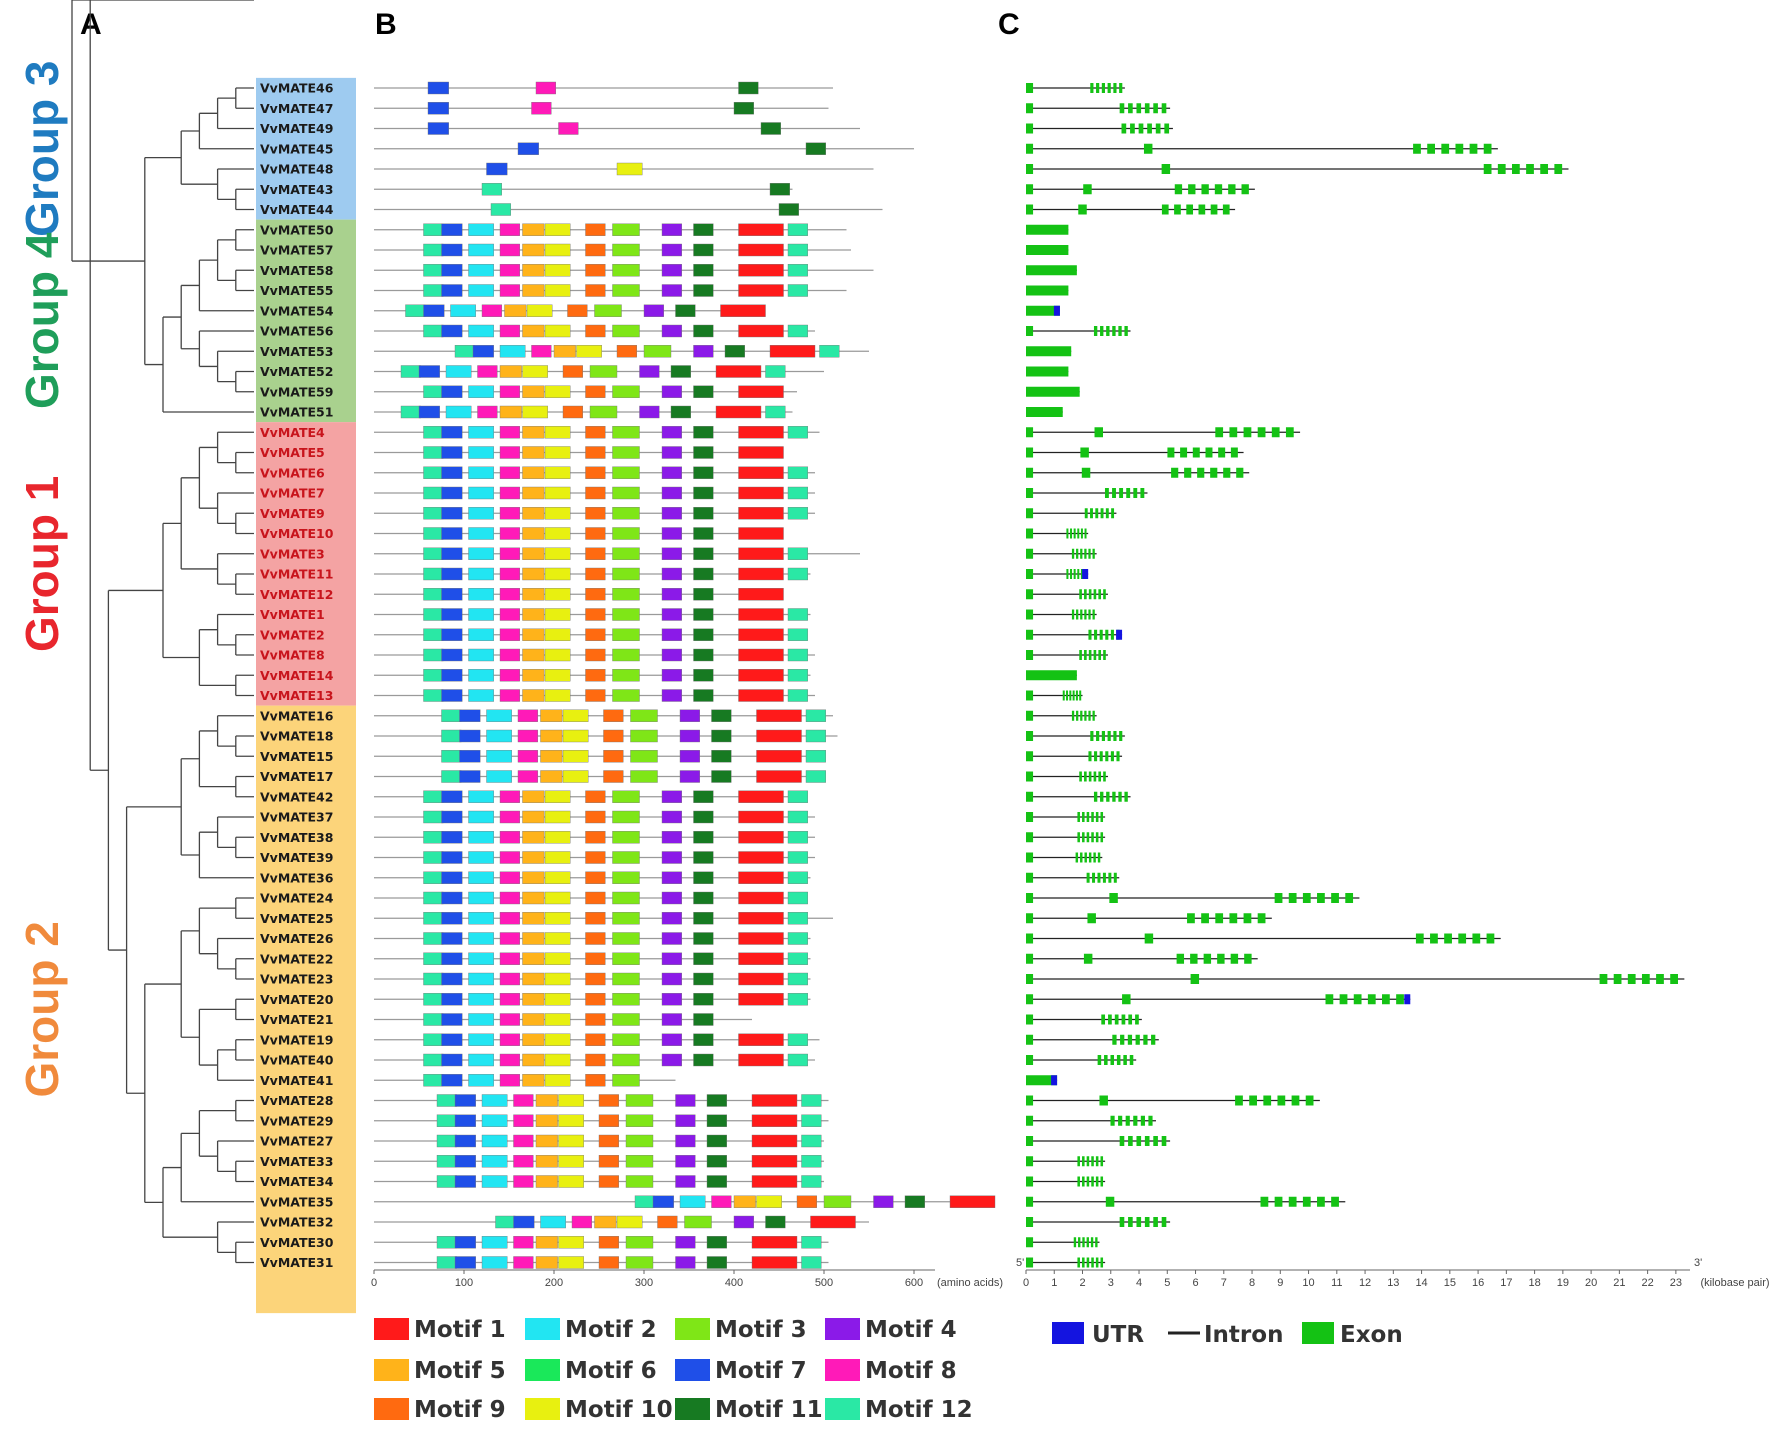  I want to click on gene-label: VvMATE29, so click(296, 1120).